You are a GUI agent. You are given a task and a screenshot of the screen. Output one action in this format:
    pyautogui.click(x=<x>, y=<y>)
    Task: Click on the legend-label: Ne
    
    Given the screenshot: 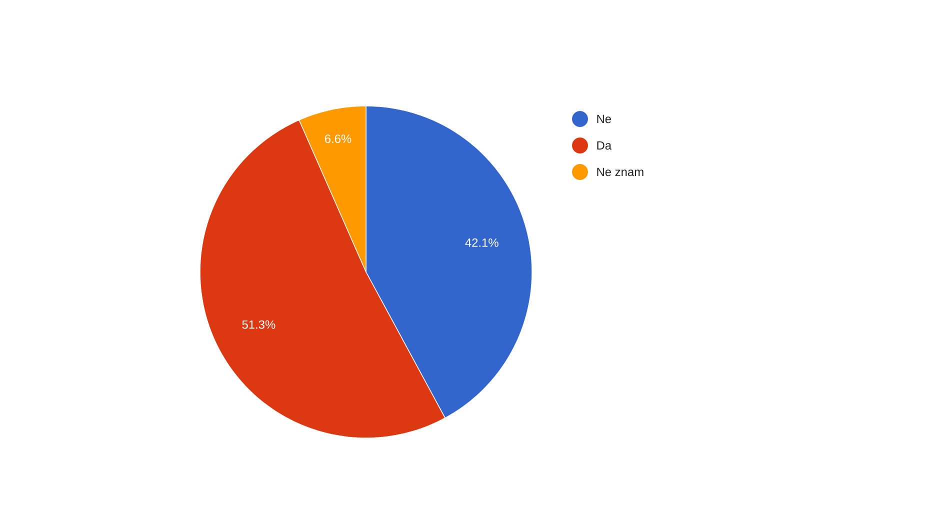 What is the action you would take?
    pyautogui.click(x=604, y=119)
    